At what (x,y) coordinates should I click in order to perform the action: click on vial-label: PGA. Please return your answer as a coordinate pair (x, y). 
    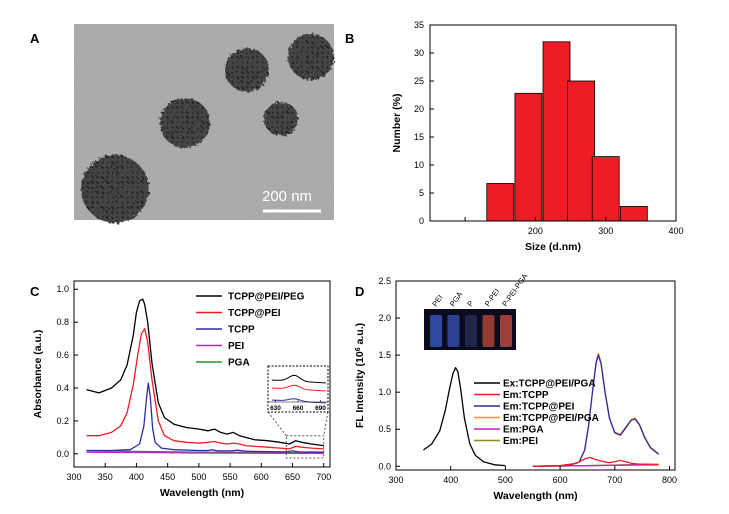
    Looking at the image, I should click on (456, 299).